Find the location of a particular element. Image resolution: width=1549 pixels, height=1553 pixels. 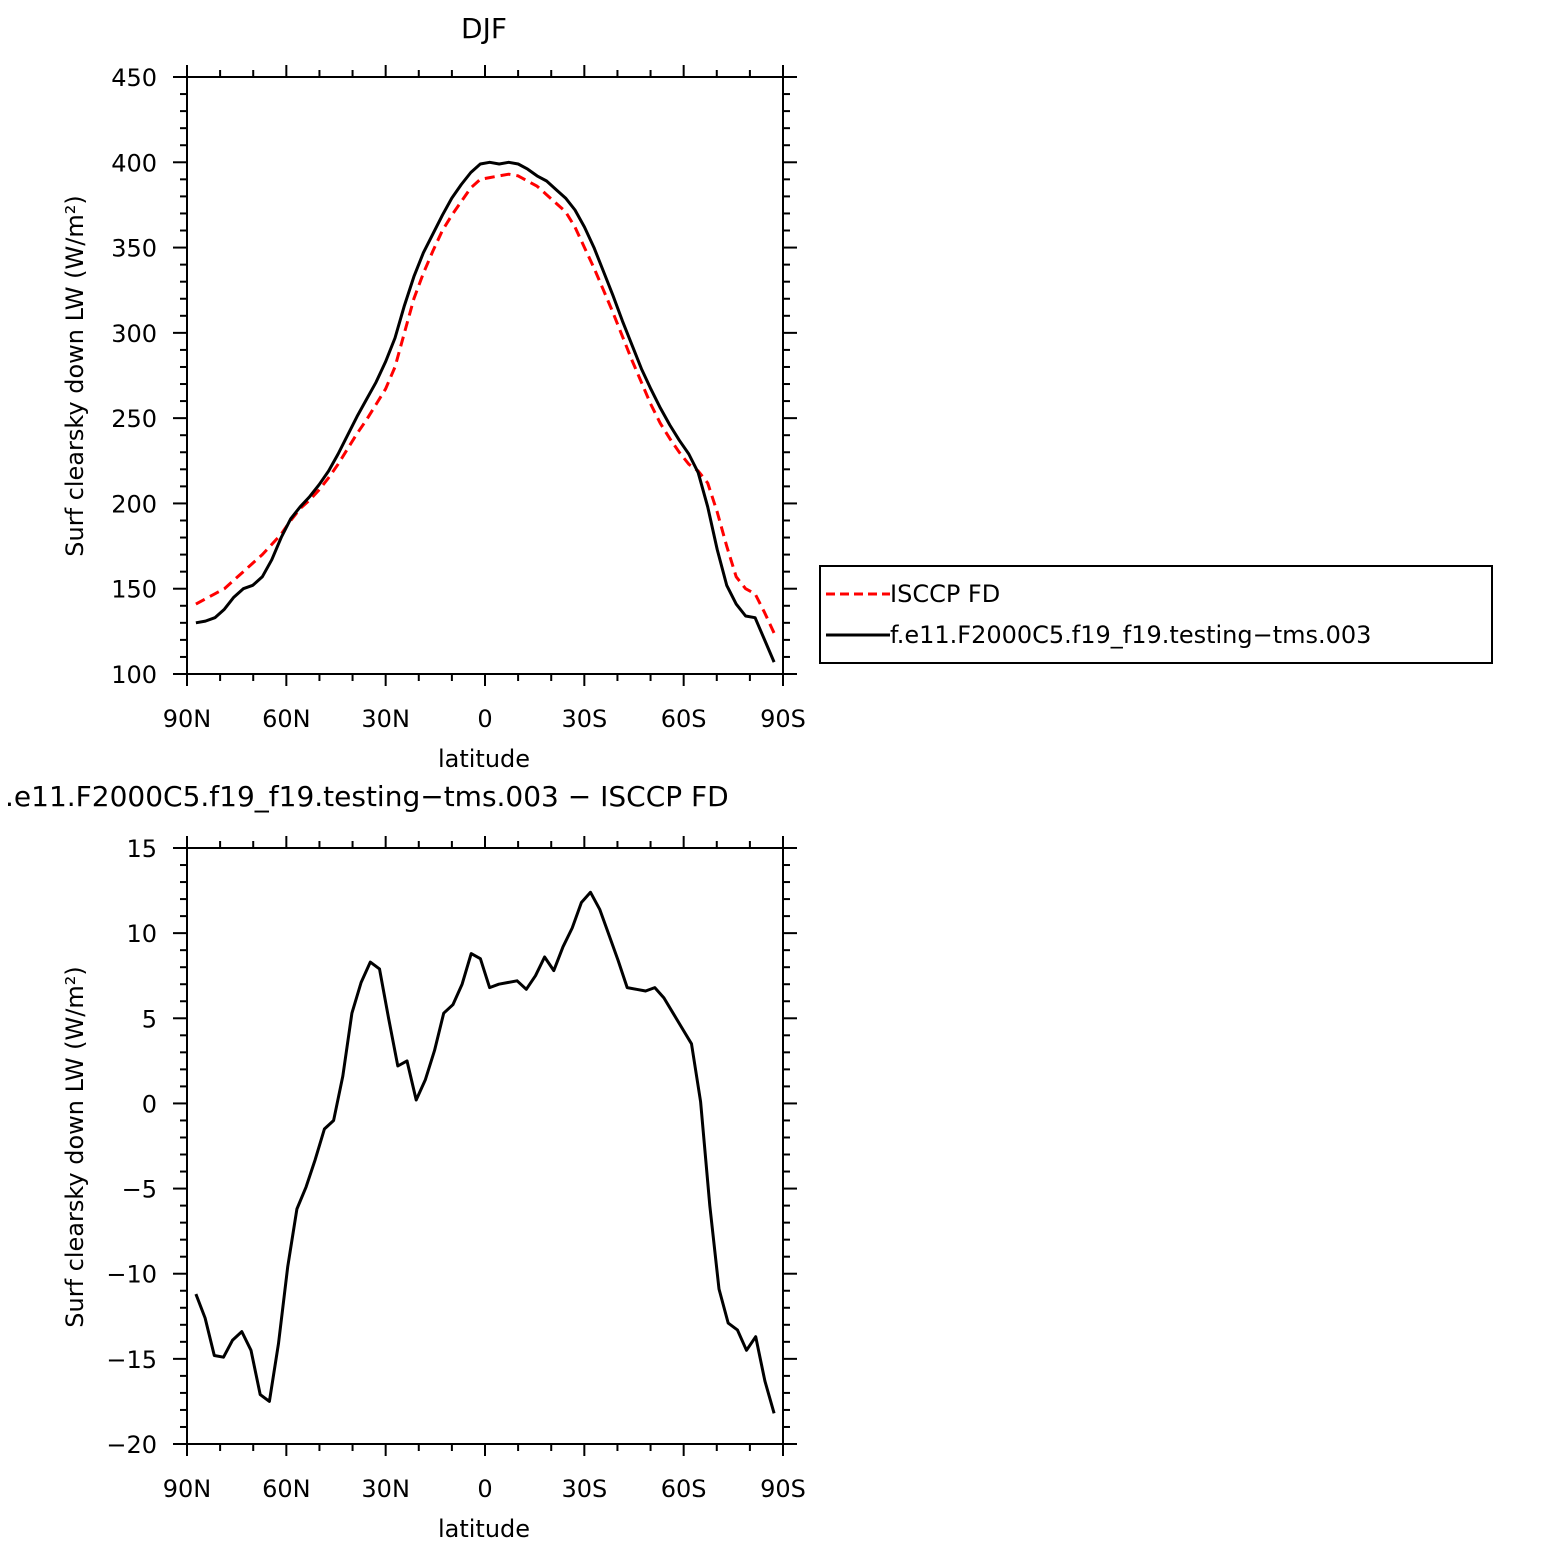

legend-box is located at coordinates (1156, 614).